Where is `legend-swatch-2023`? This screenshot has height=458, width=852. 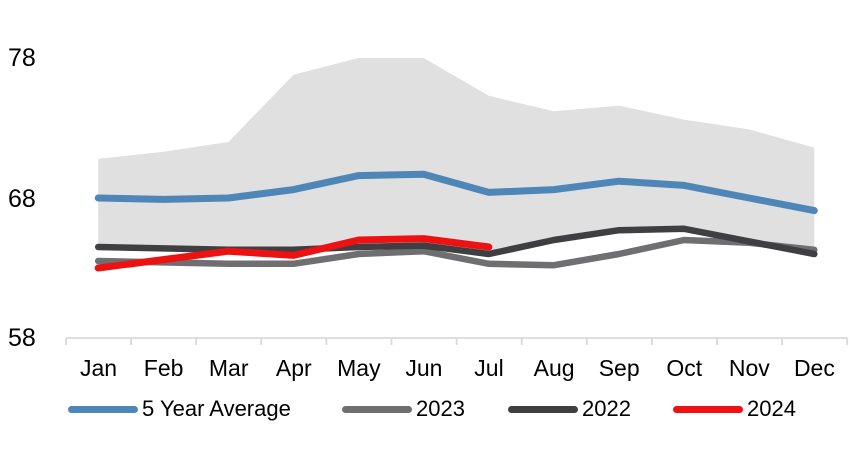
legend-swatch-2023 is located at coordinates (377, 409).